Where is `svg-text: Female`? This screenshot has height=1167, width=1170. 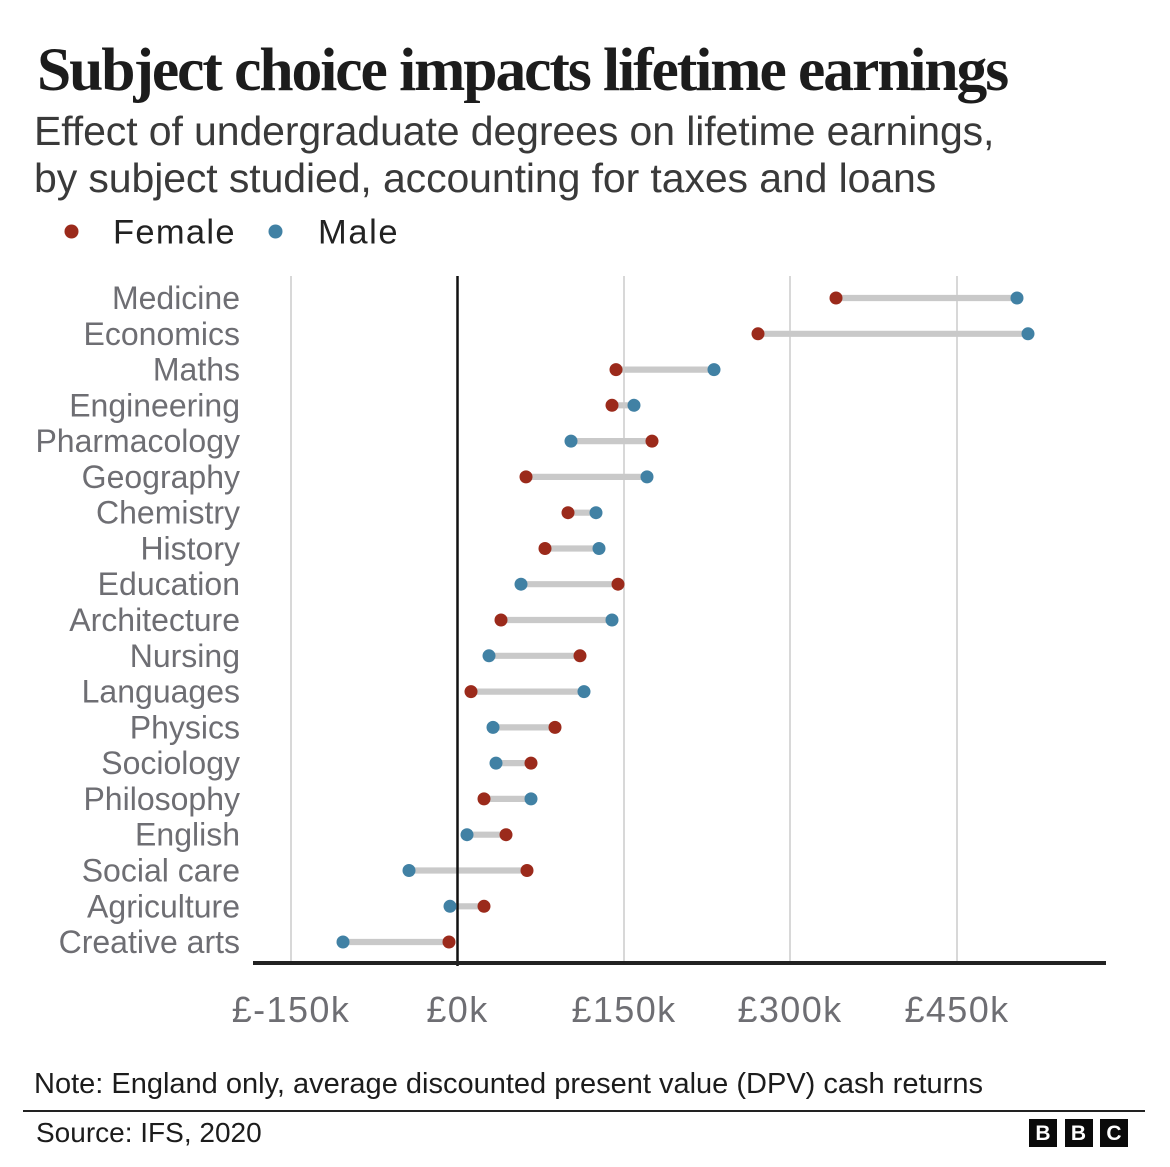
svg-text: Female is located at coordinates (174, 233).